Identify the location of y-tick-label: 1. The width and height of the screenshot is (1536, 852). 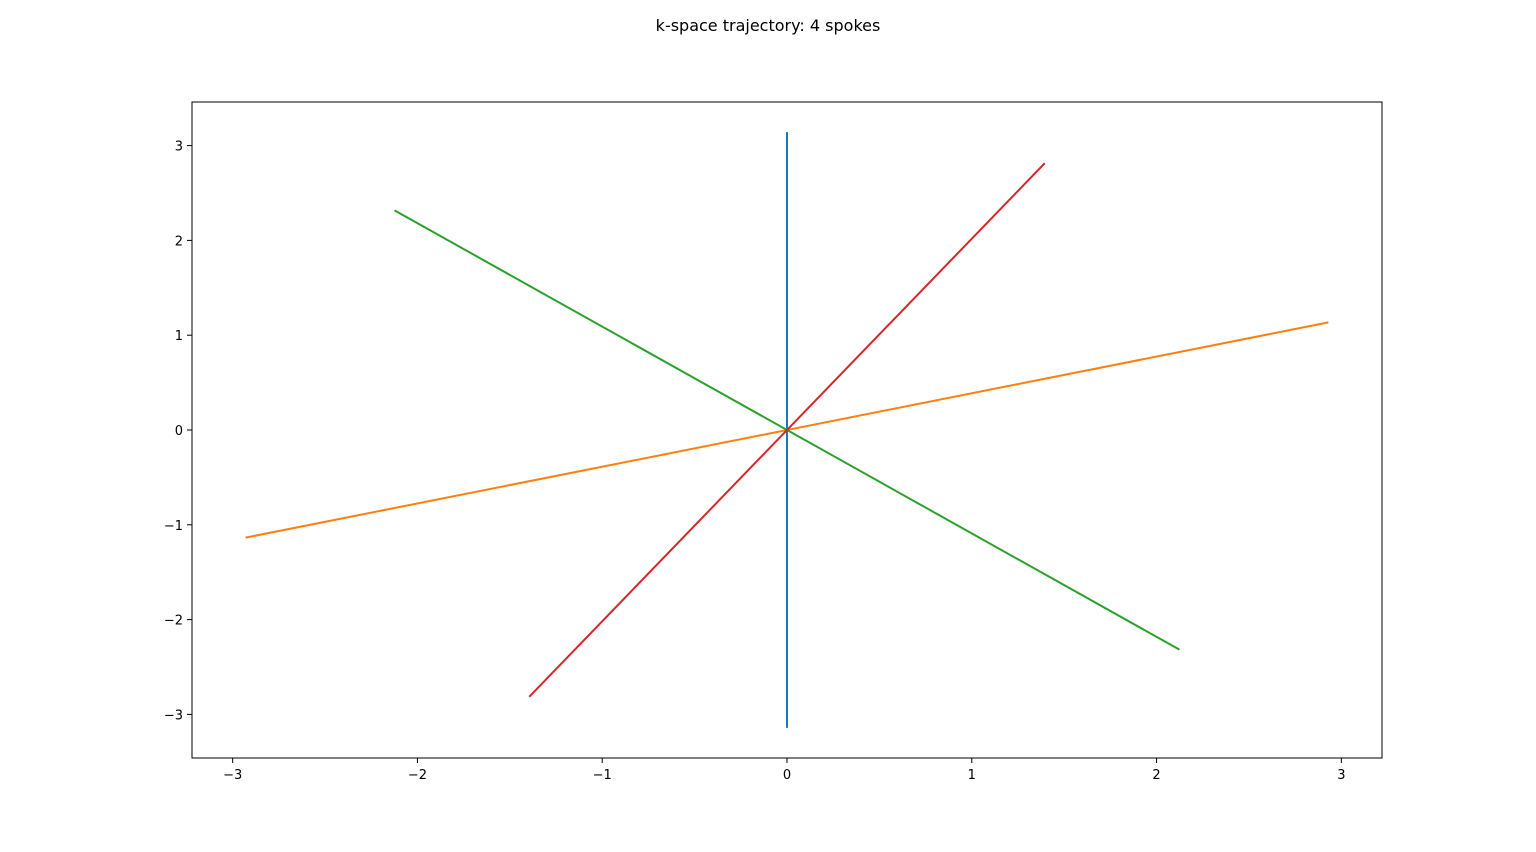
(179, 336).